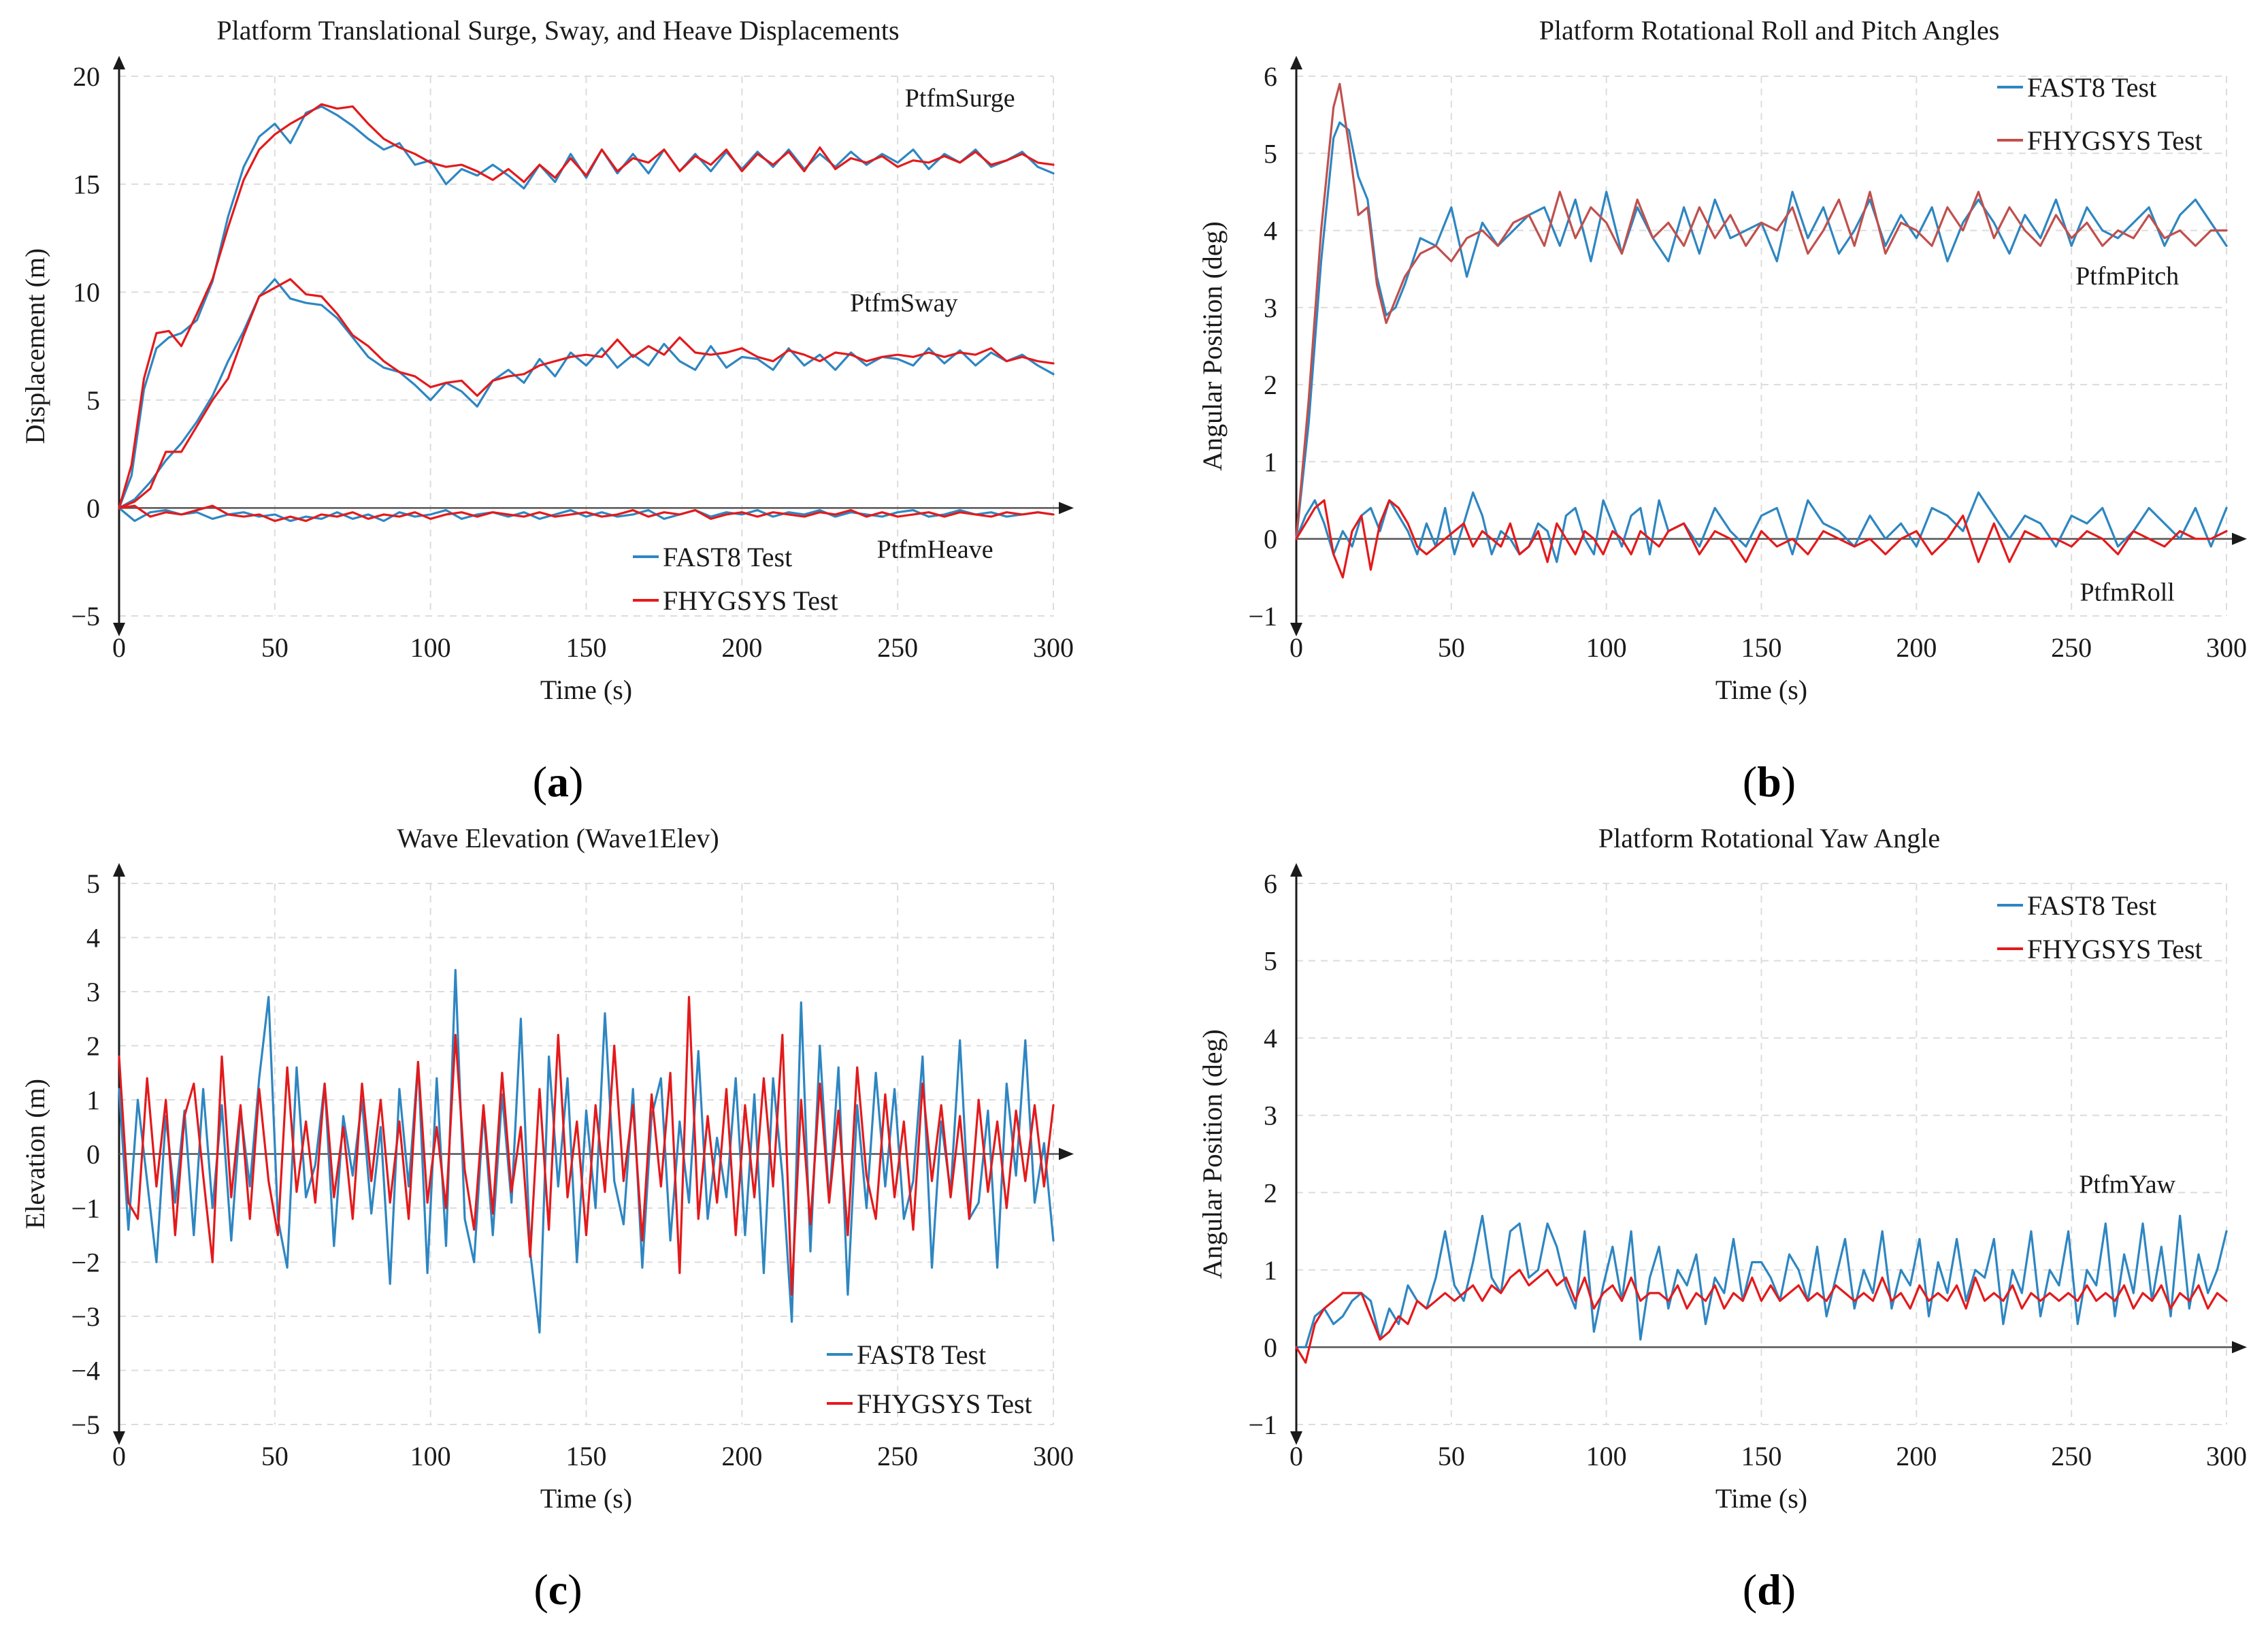 This screenshot has width=2268, height=1628. I want to click on chart-b-series-ptfmroll-fhygsys, so click(1761, 539).